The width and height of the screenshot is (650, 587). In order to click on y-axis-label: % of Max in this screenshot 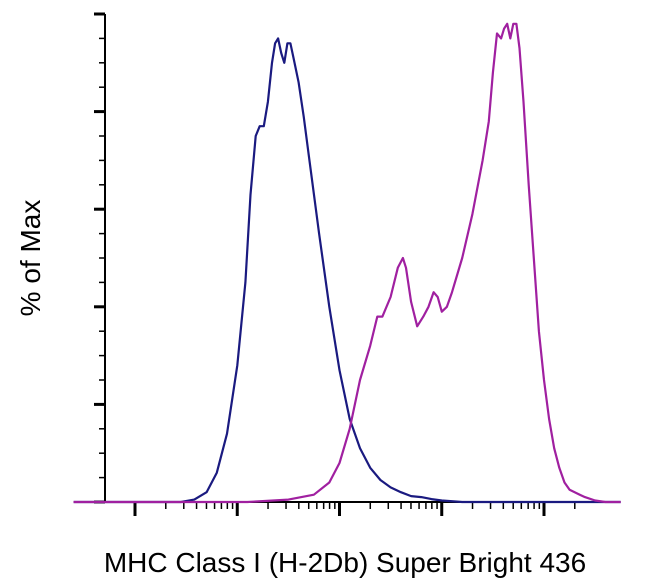, I will do `click(30, 258)`.